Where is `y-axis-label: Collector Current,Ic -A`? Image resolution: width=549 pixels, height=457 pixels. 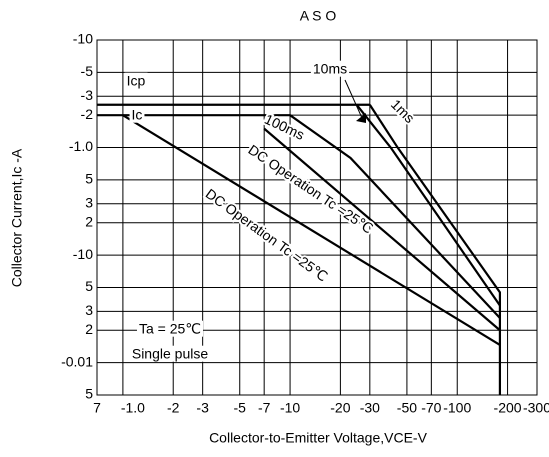 y-axis-label: Collector Current,Ic -A is located at coordinates (17, 217).